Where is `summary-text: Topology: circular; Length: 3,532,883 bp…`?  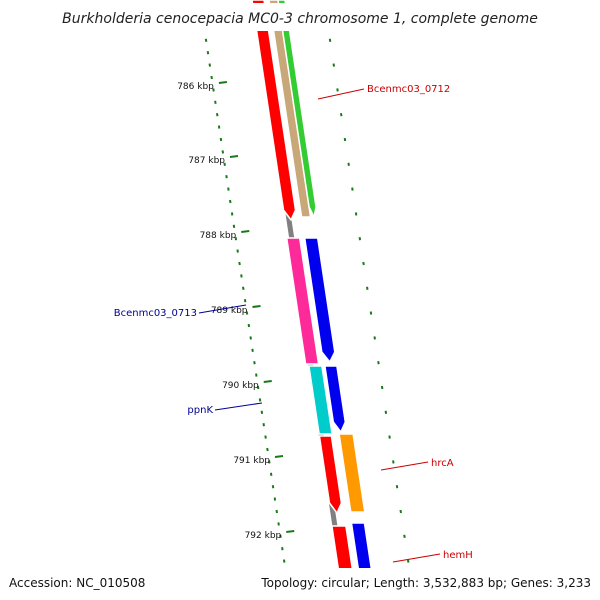
summary-text: Topology: circular; Length: 3,532,883 bp… is located at coordinates (425, 583).